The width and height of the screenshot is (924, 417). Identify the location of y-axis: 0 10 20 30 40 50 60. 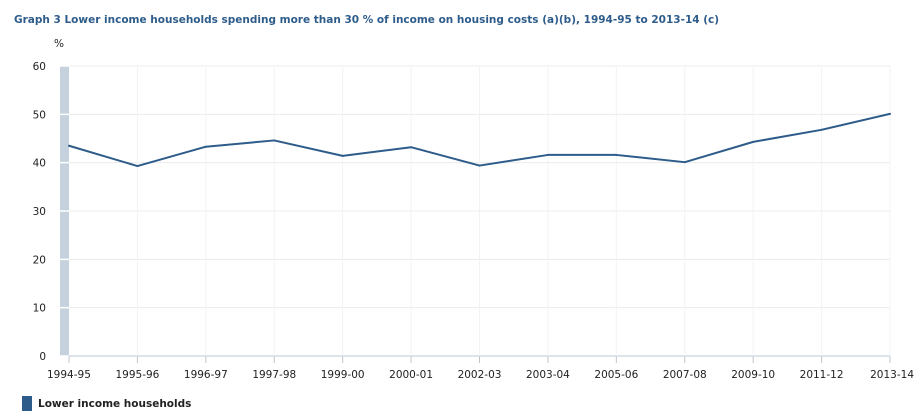
(51, 212).